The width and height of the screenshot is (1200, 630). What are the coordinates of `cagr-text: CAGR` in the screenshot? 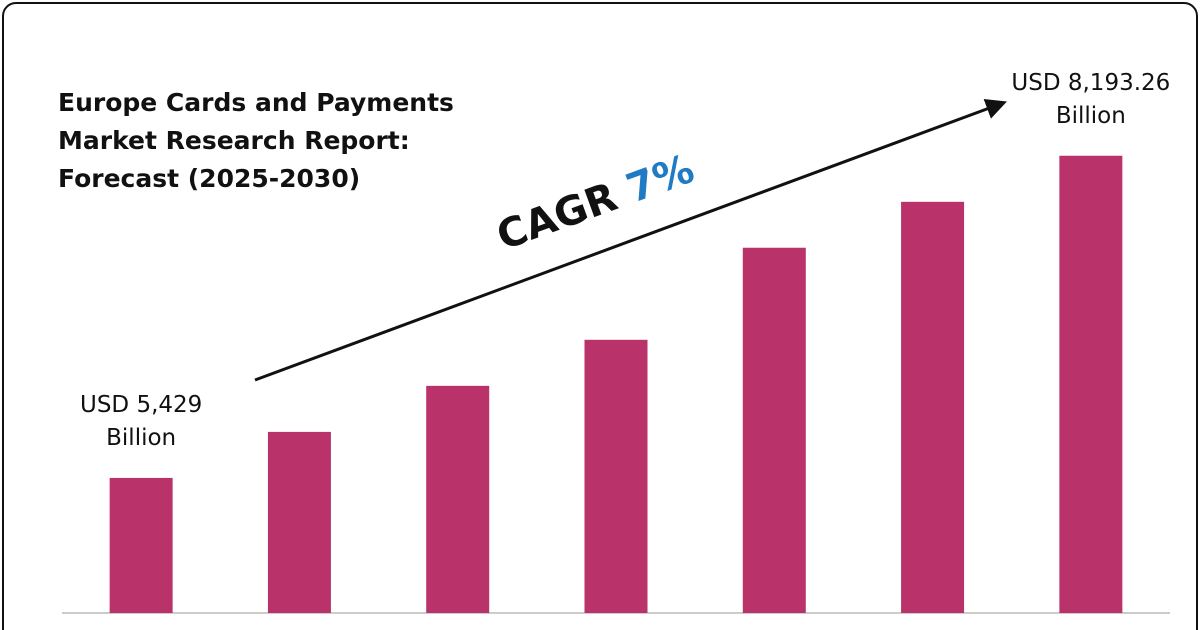 It's located at (557, 217).